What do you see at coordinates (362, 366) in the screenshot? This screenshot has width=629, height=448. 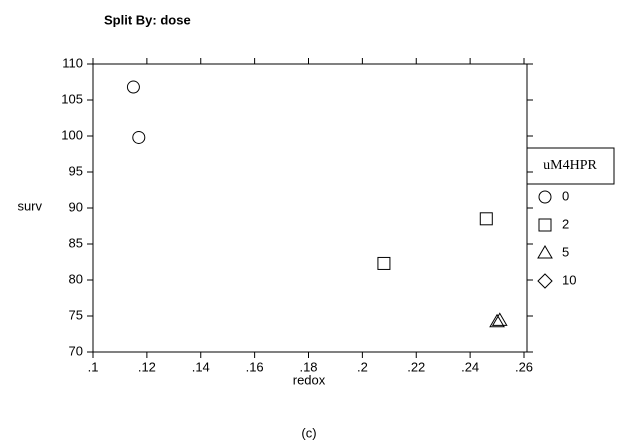 I see `x-tick-label: .2` at bounding box center [362, 366].